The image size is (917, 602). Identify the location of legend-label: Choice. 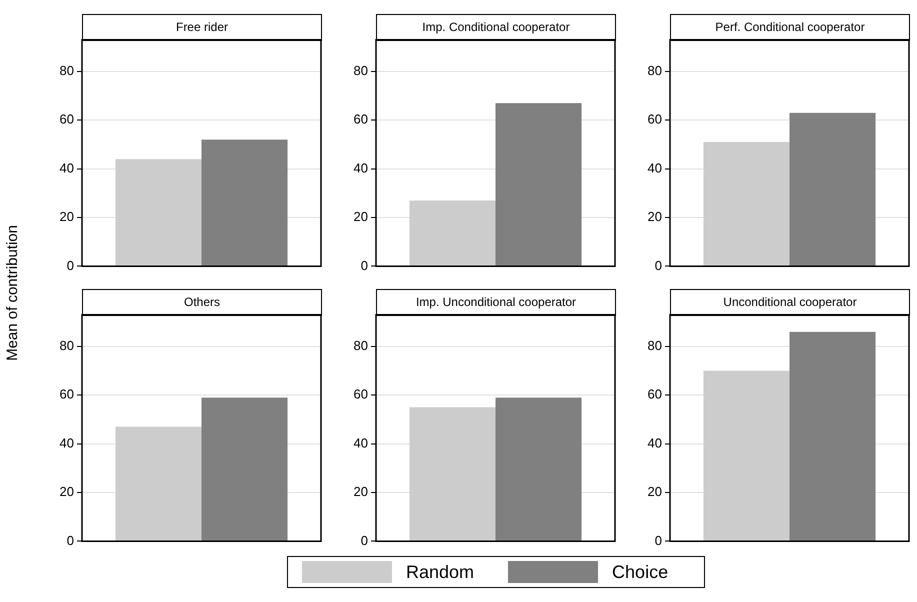
(640, 572).